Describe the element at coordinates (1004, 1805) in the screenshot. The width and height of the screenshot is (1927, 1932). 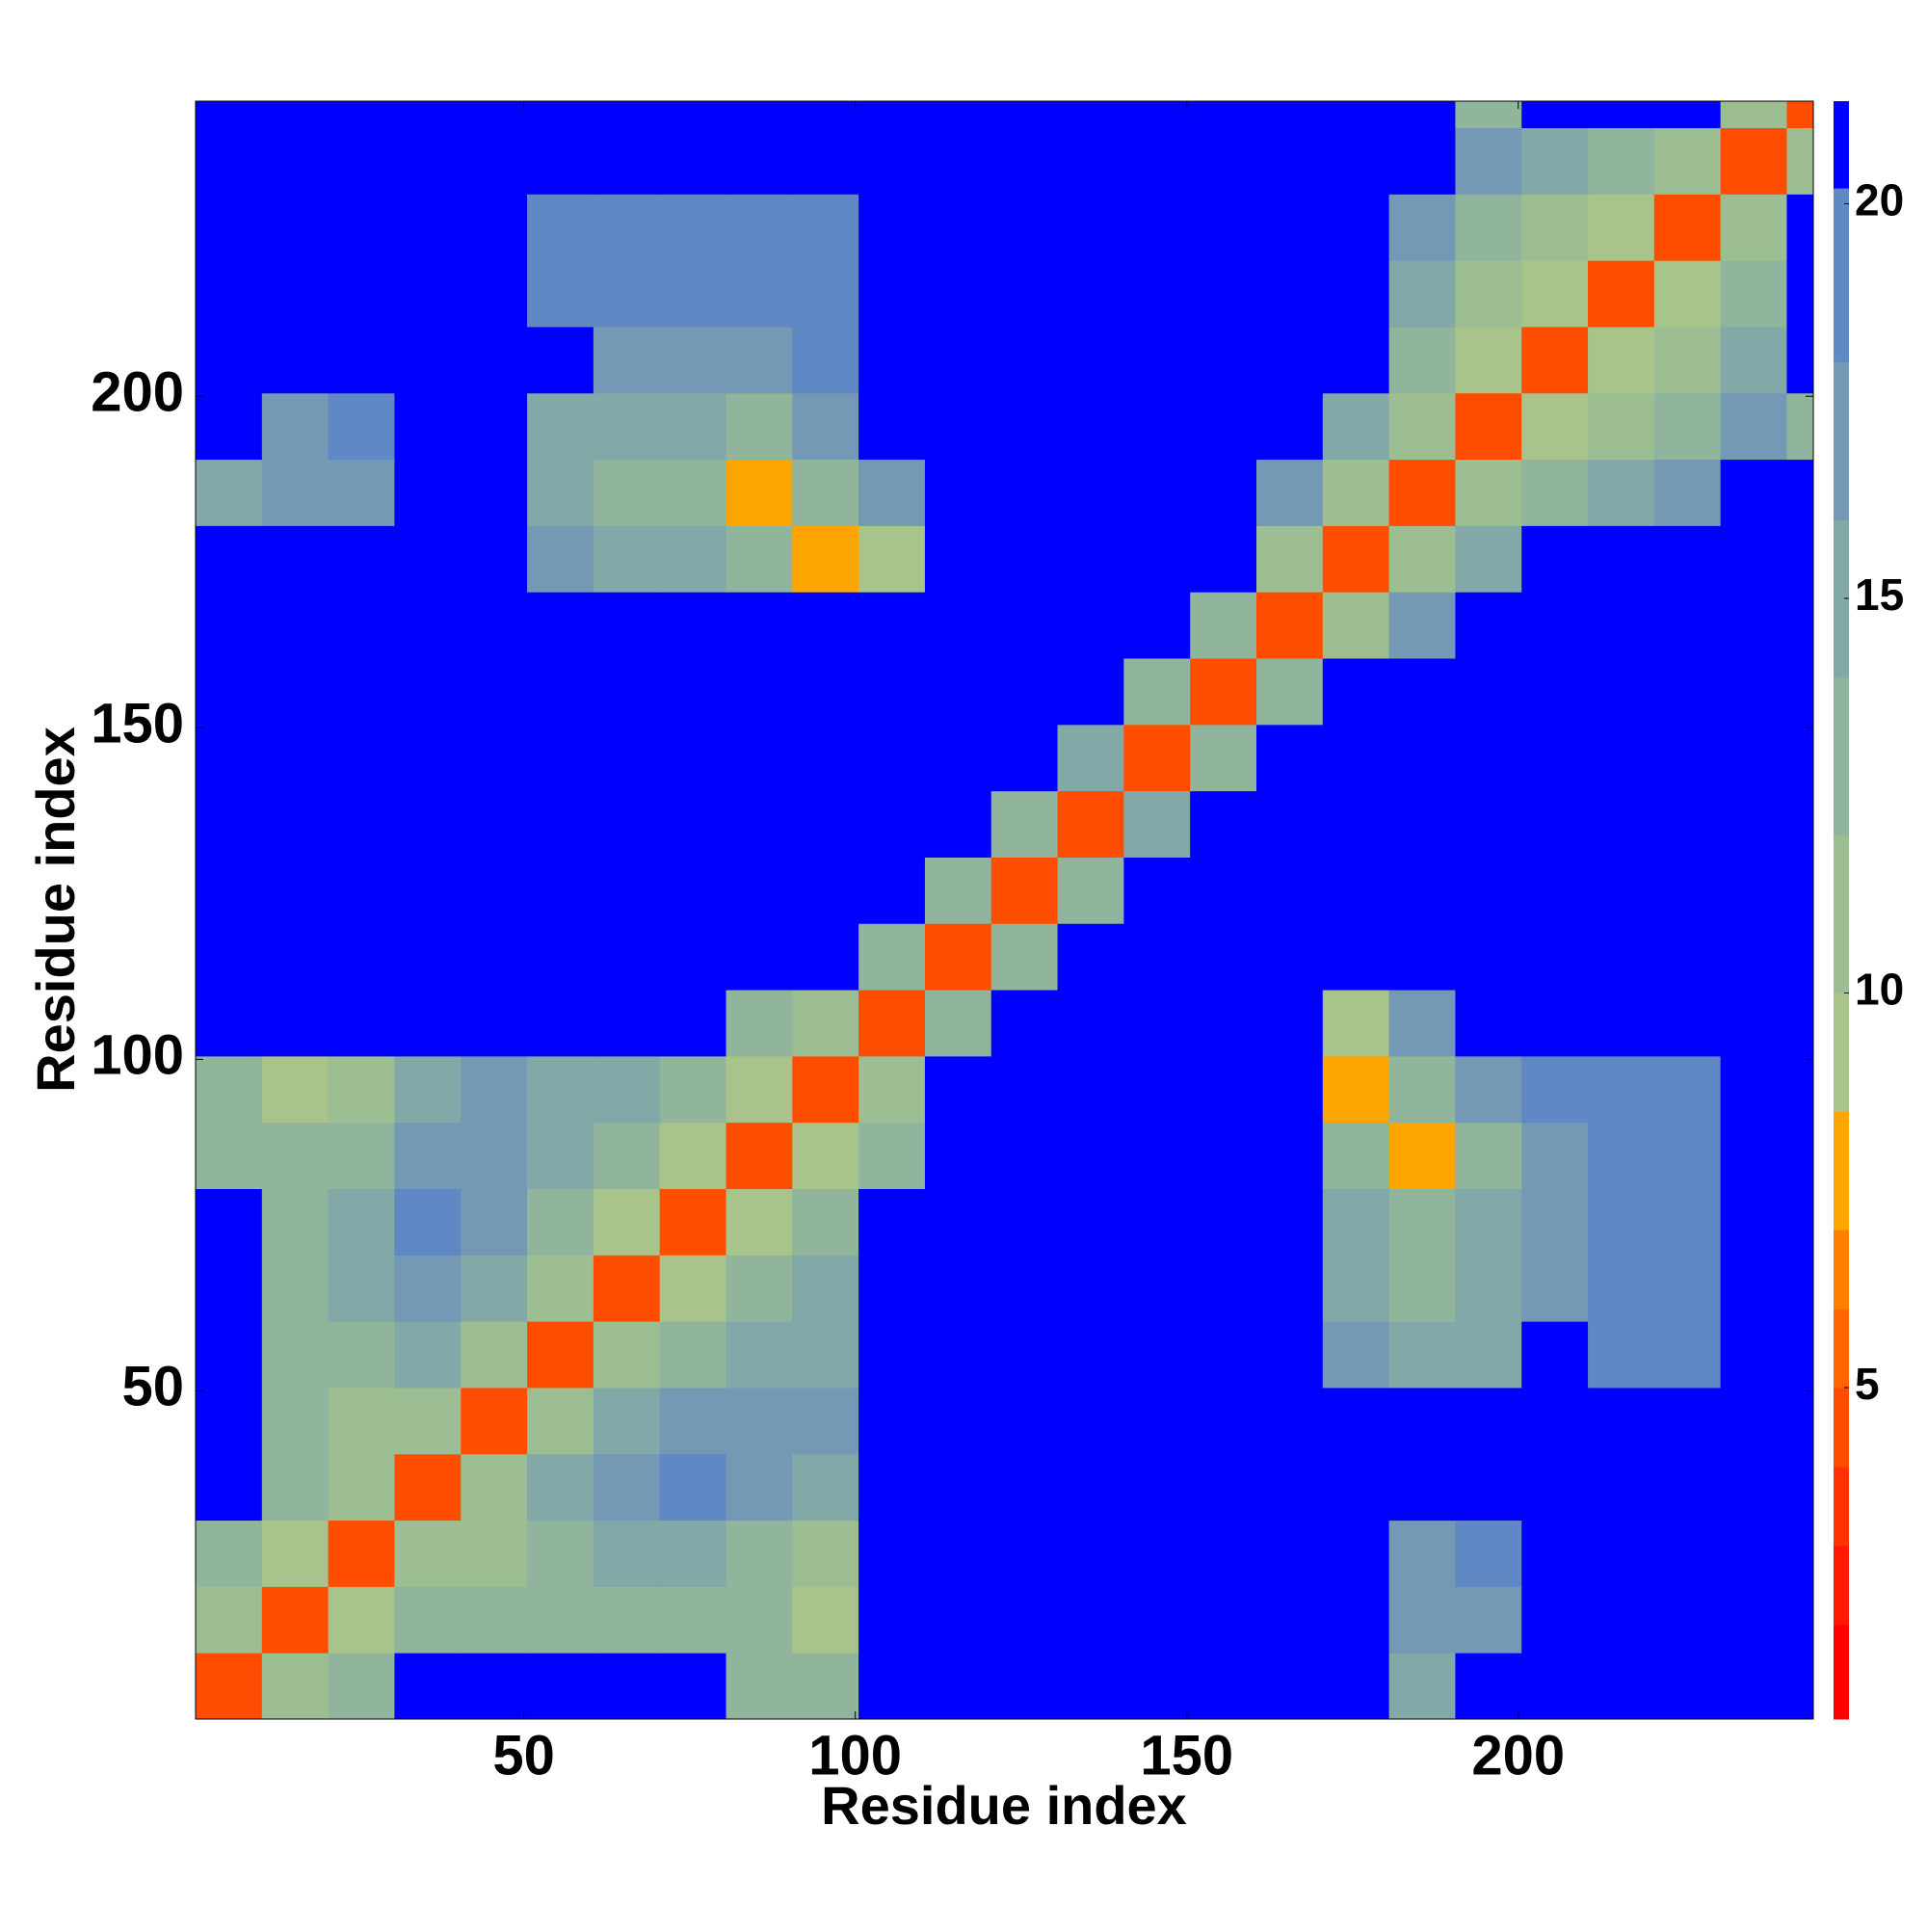
I see `x-axis-title: Residue index` at that location.